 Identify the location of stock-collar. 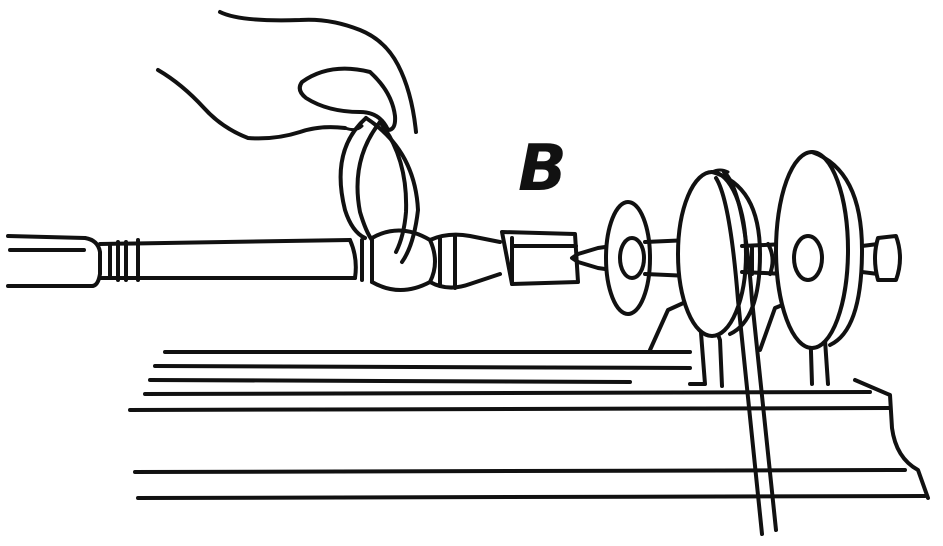
(92, 262).